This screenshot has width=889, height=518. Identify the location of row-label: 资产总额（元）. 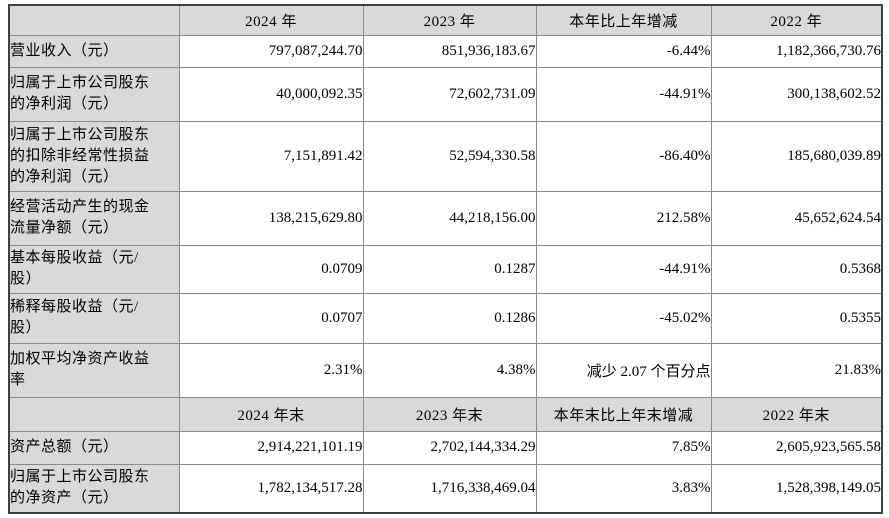
(94, 447).